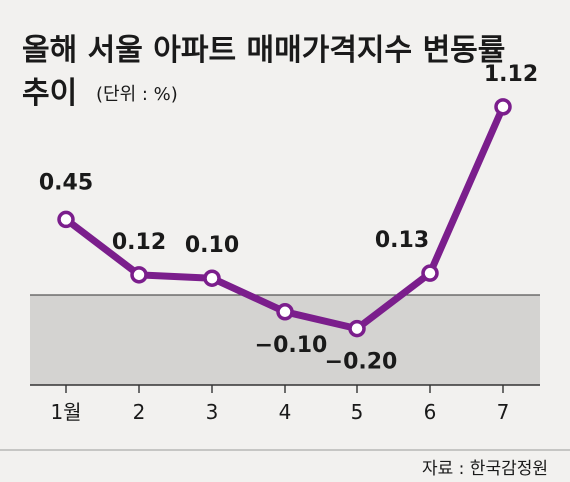 Image resolution: width=570 pixels, height=482 pixels. I want to click on unit-label: (단위 : %), so click(137, 94).